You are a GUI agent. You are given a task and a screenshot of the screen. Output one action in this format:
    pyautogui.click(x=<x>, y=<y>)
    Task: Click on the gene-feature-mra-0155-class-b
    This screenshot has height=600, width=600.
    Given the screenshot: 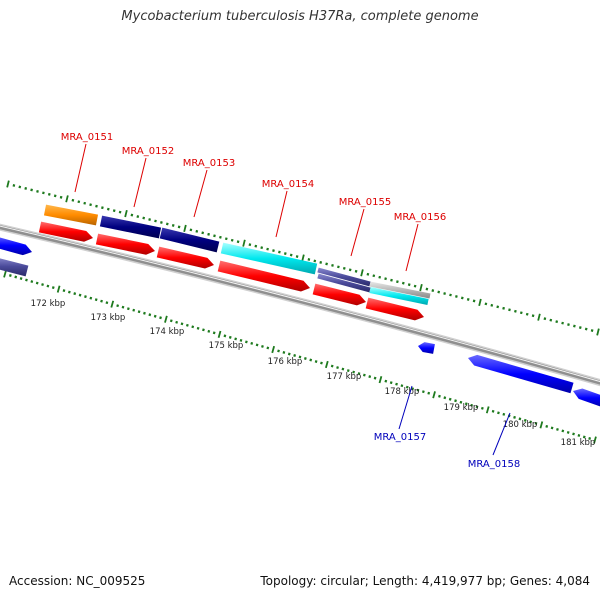 What is the action you would take?
    pyautogui.click(x=344, y=283)
    